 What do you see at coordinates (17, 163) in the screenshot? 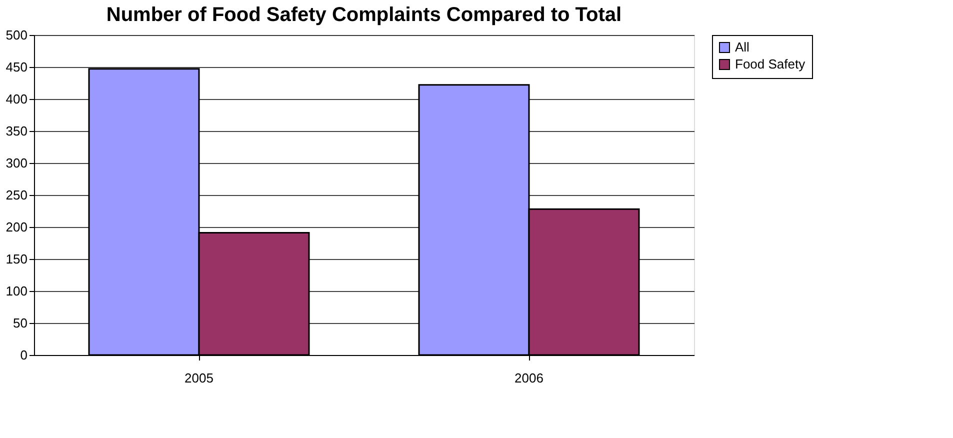
I see `y-tick-label: 300` at bounding box center [17, 163].